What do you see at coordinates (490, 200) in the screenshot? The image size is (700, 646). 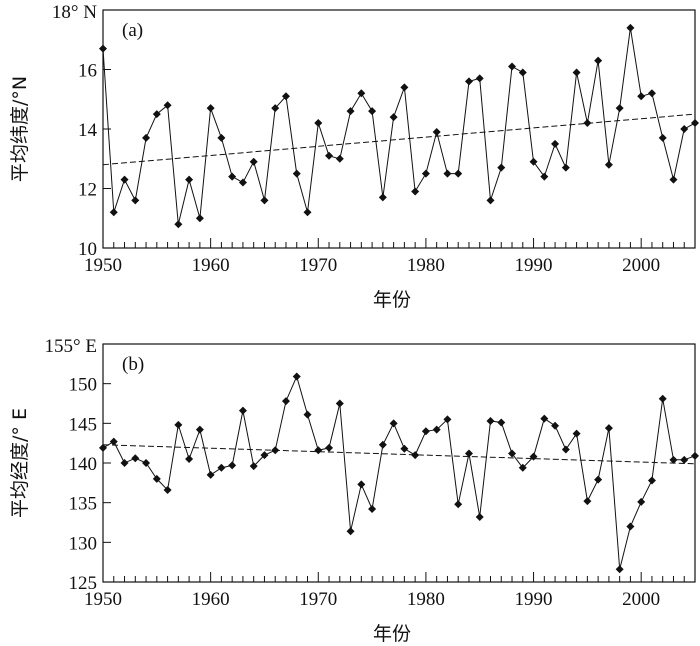 I see `data-point-a-1986` at bounding box center [490, 200].